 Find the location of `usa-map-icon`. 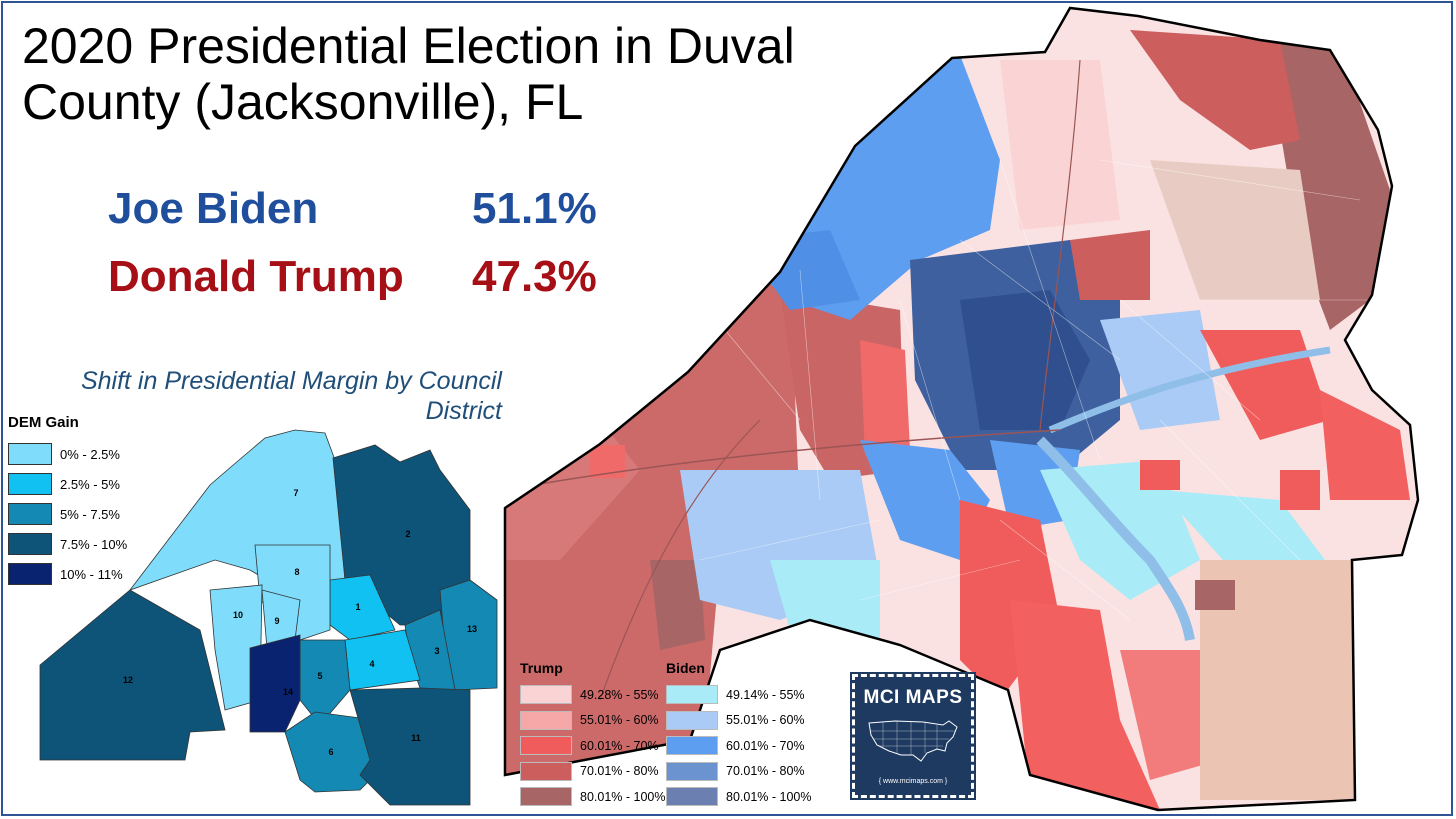

usa-map-icon is located at coordinates (913, 741).